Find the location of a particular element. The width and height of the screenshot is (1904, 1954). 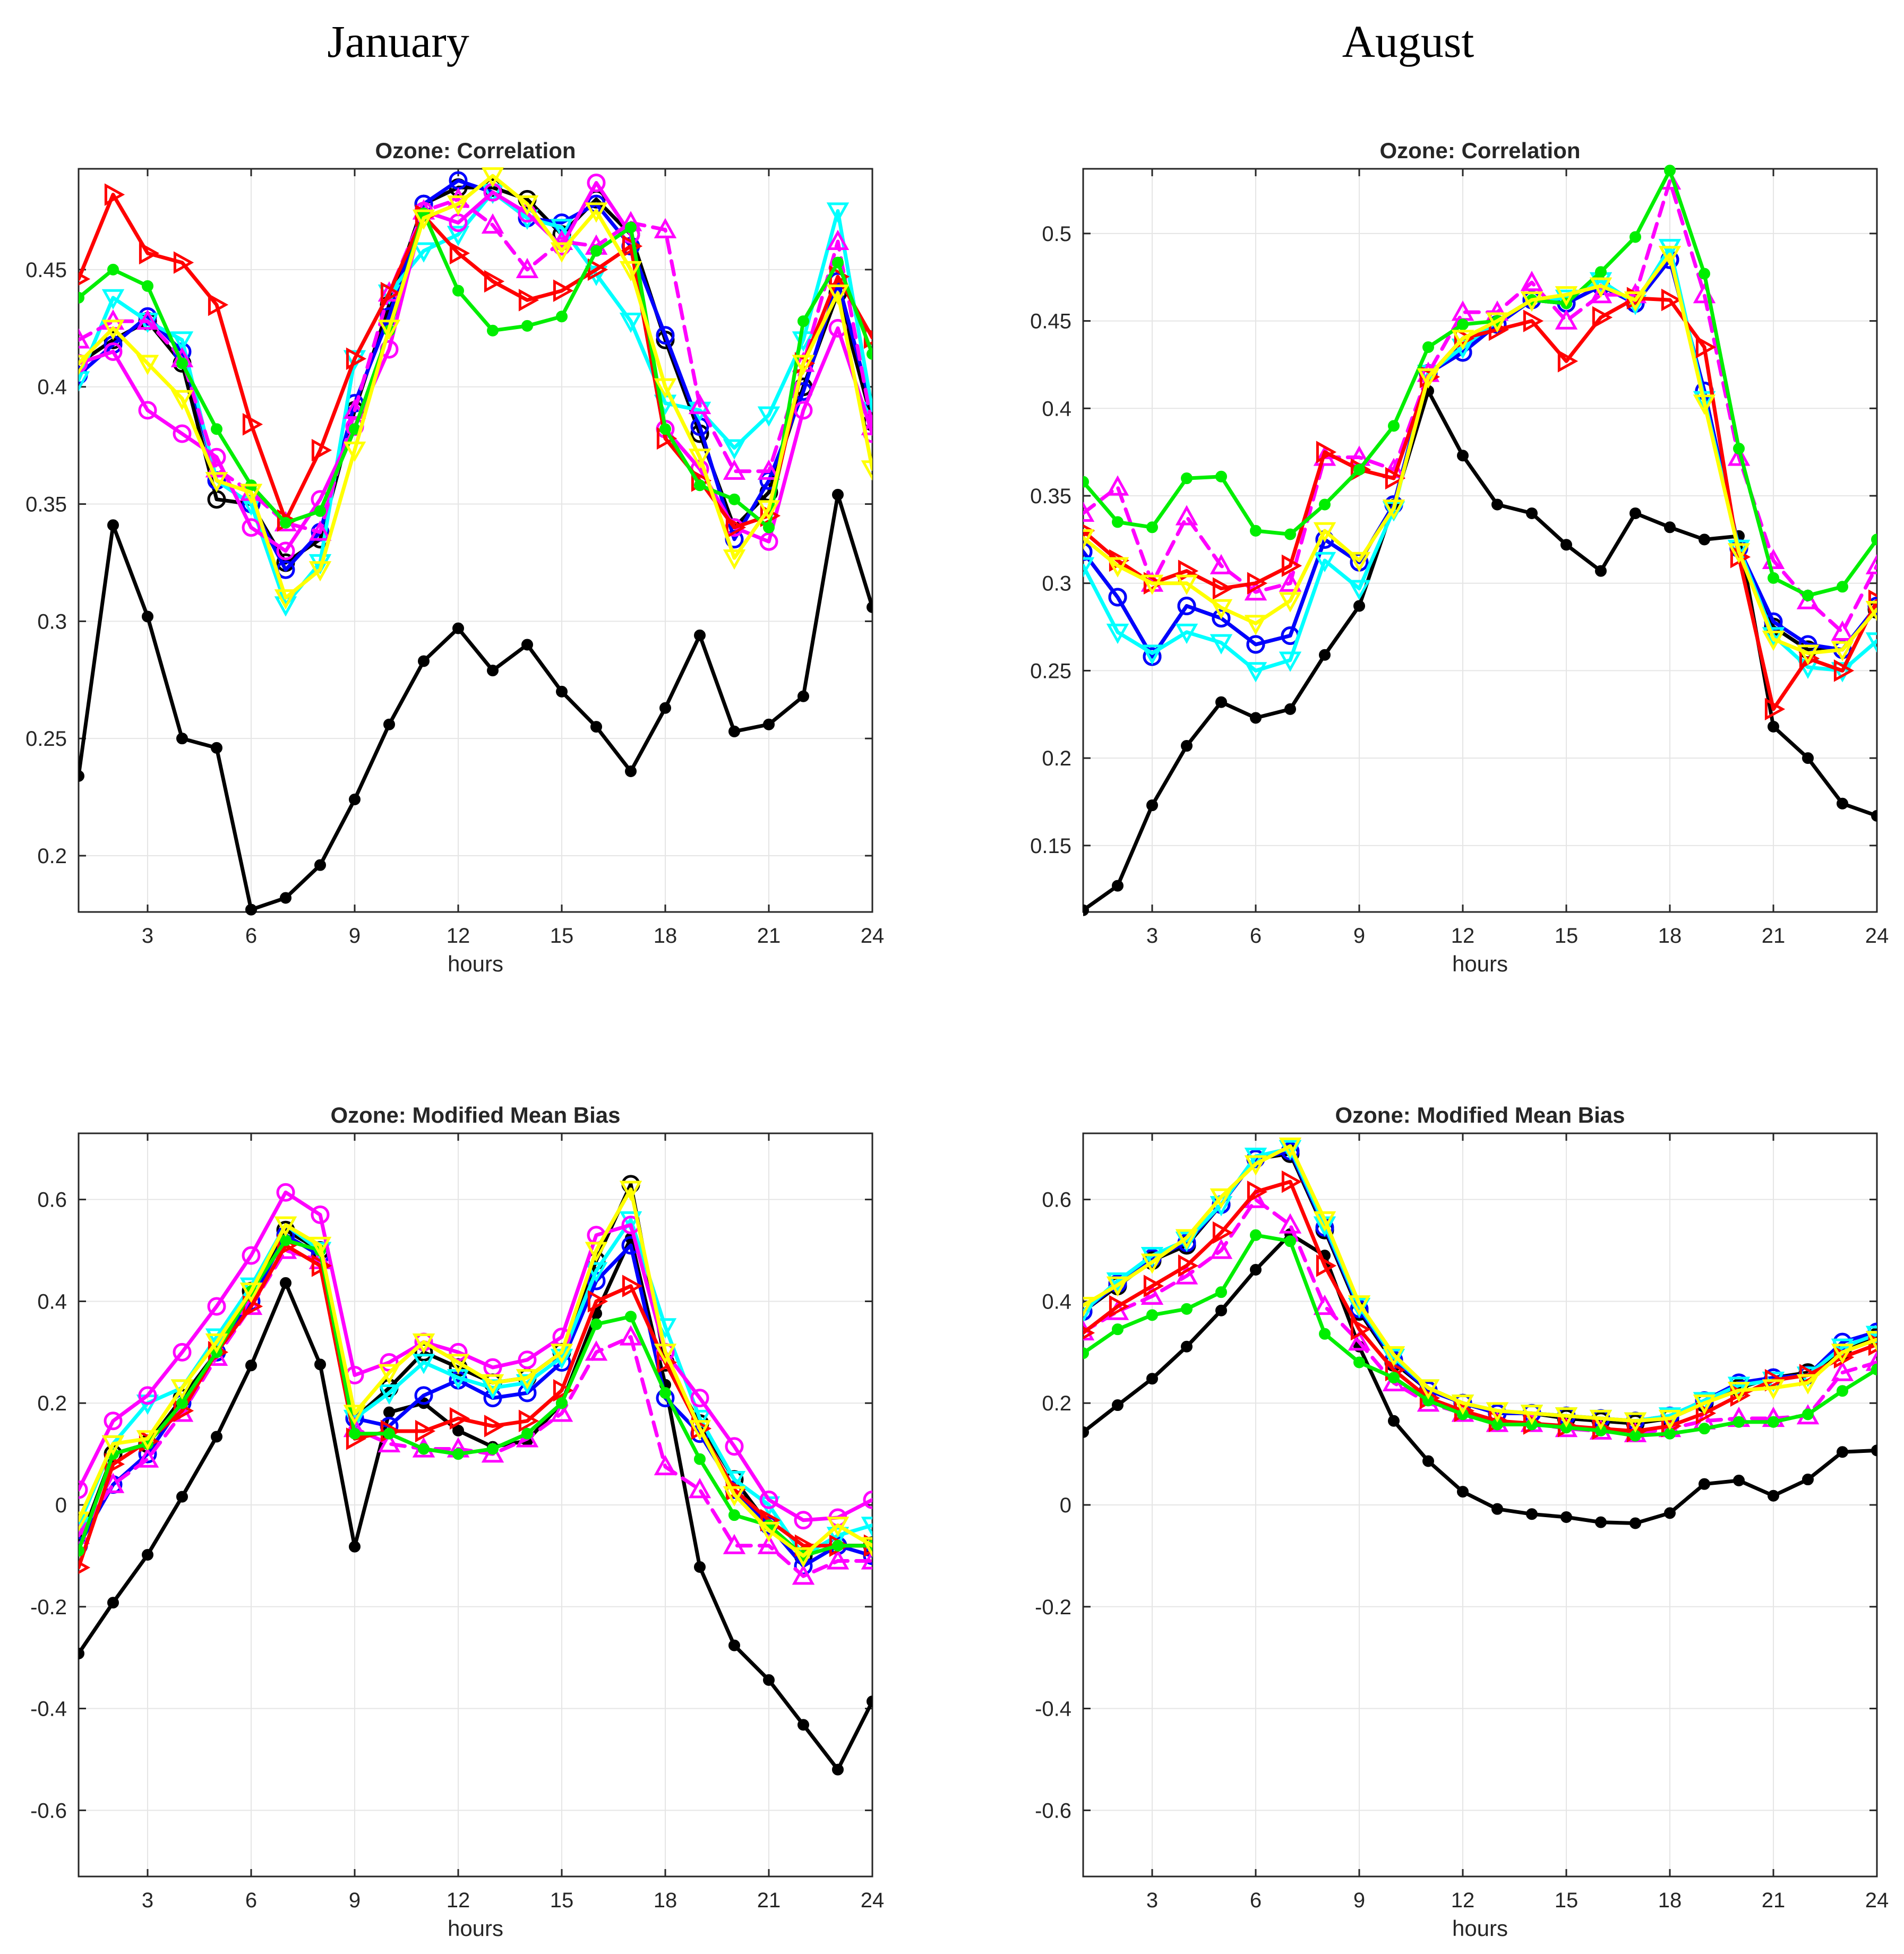

jan-corr-x-tick-label: 15 is located at coordinates (562, 936).